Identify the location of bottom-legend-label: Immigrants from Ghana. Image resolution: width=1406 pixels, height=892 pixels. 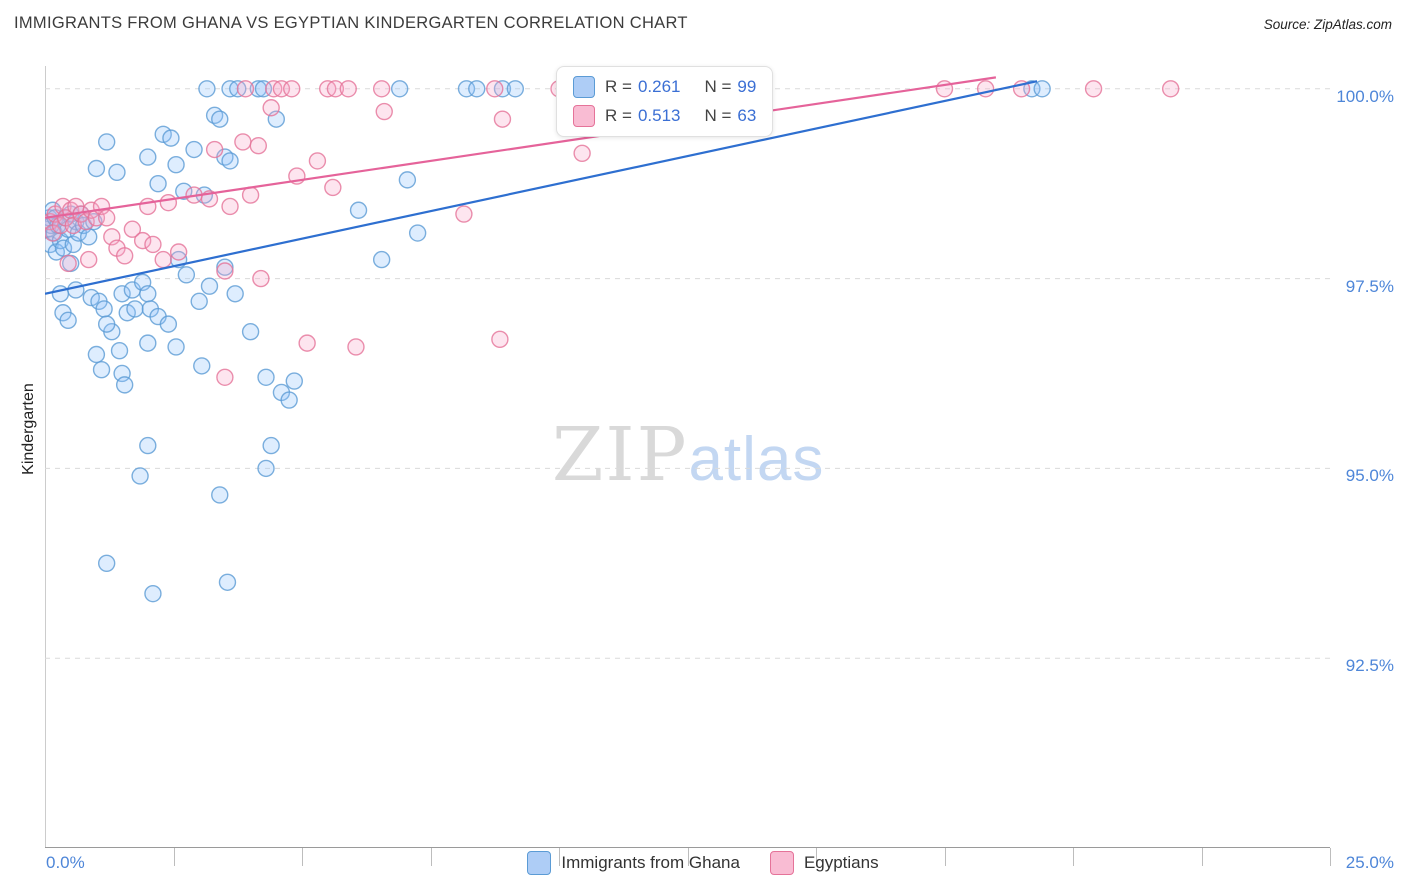
(650, 862).